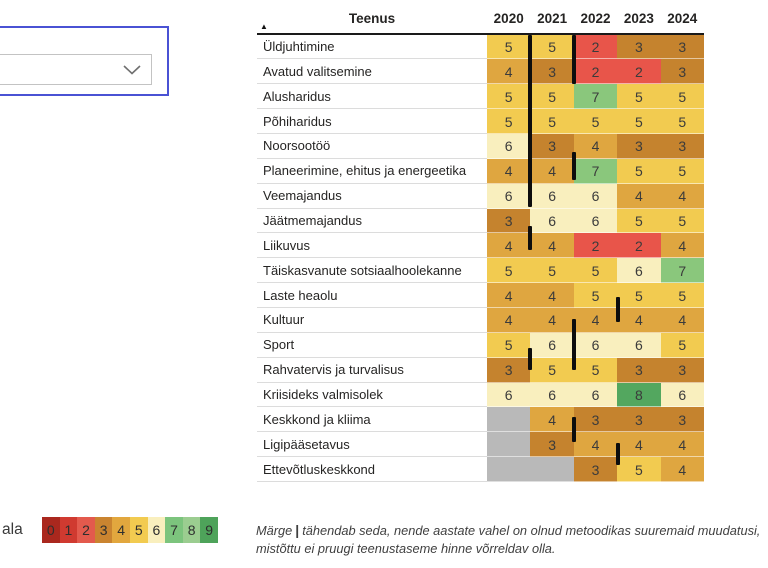  I want to click on row-label: Rahvatervis ja turvalisus, so click(372, 370).